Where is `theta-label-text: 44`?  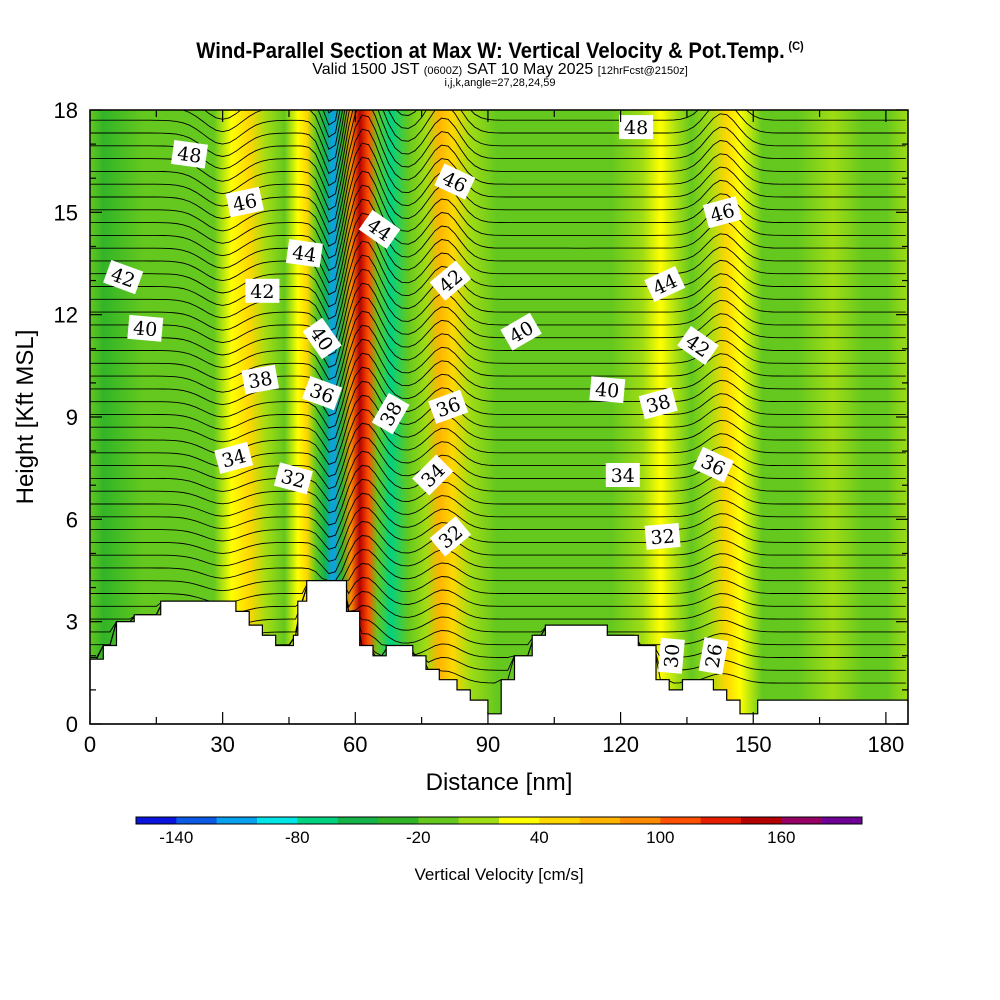 theta-label-text: 44 is located at coordinates (304, 254).